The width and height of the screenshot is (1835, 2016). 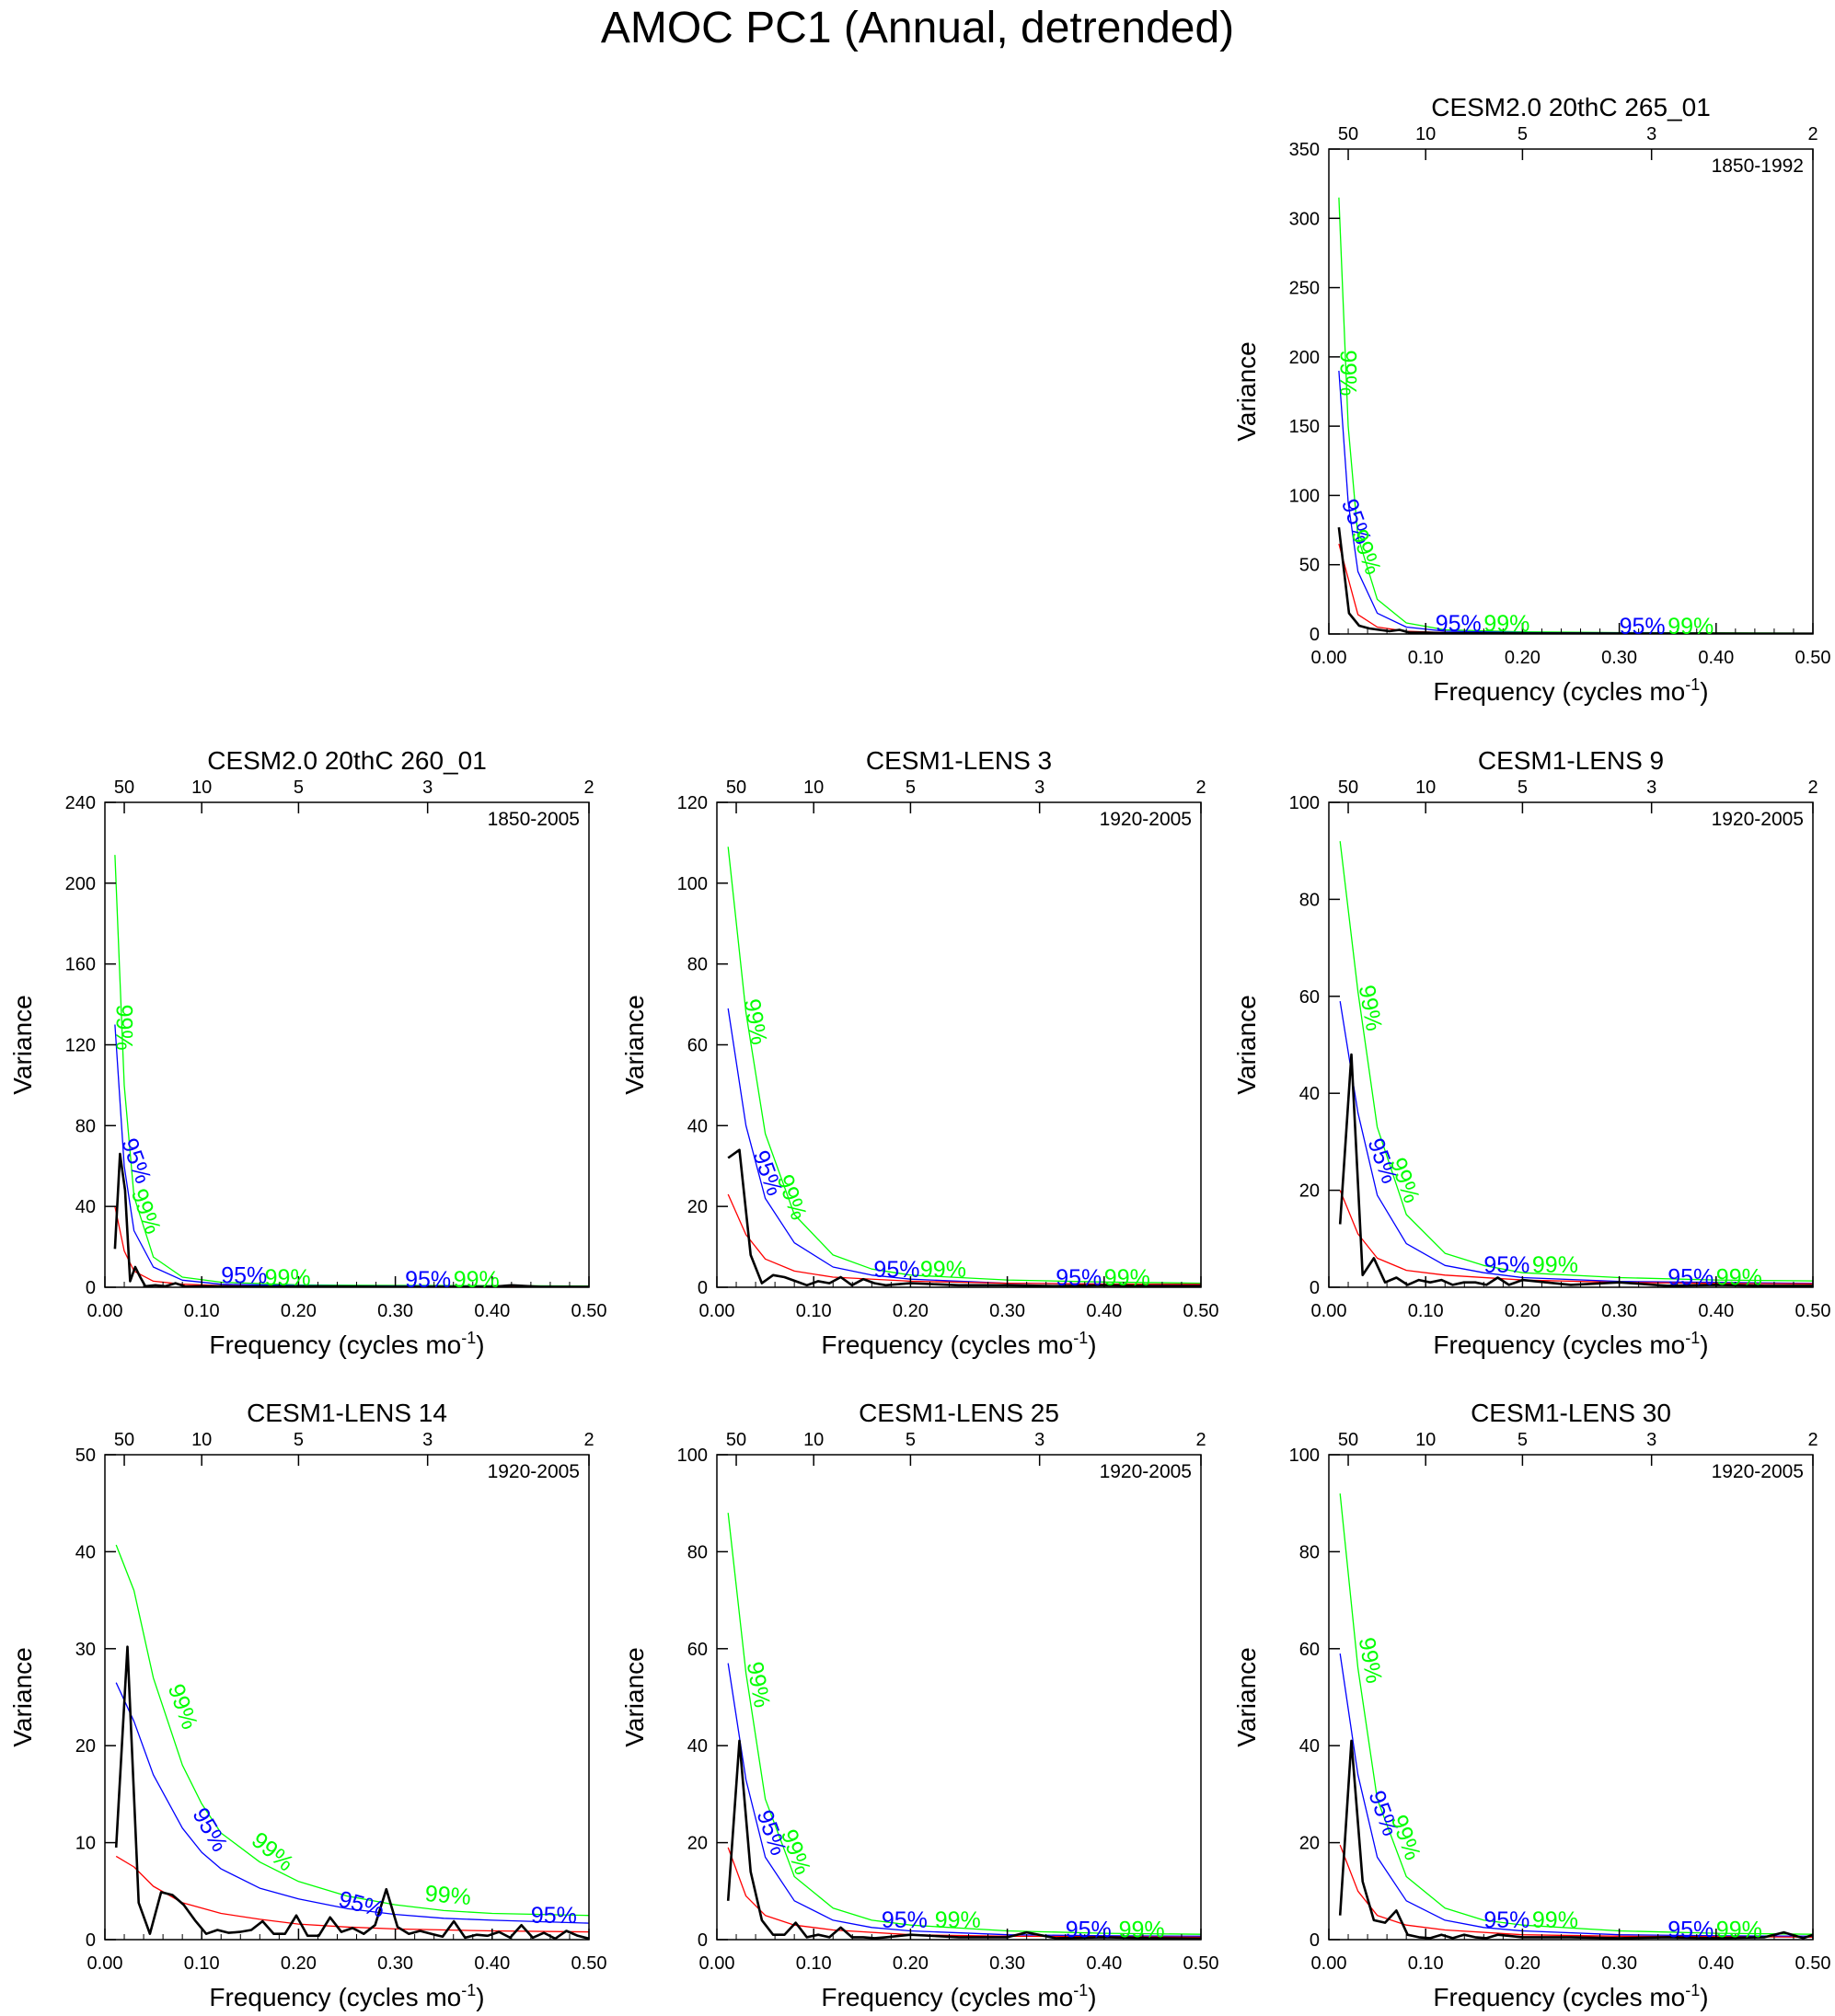 I want to click on y-tick-label: 10, so click(x=86, y=1844).